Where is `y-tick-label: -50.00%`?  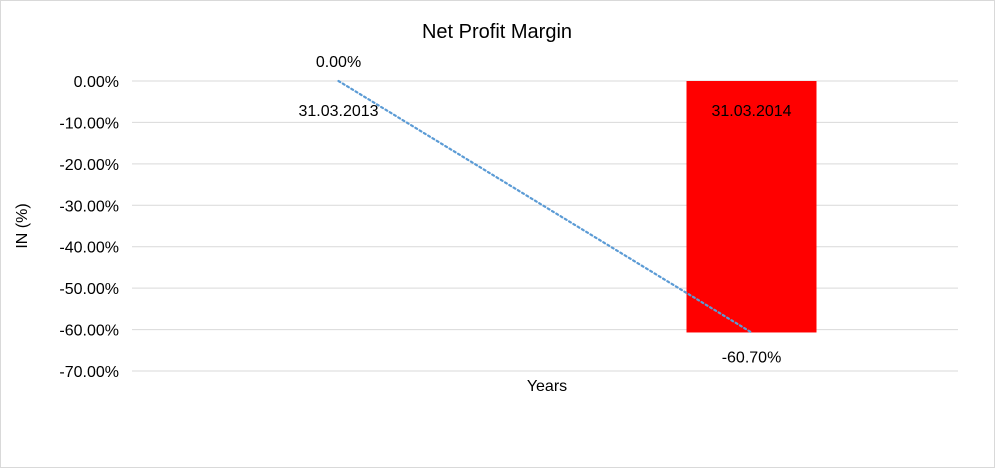
y-tick-label: -50.00% is located at coordinates (89, 289).